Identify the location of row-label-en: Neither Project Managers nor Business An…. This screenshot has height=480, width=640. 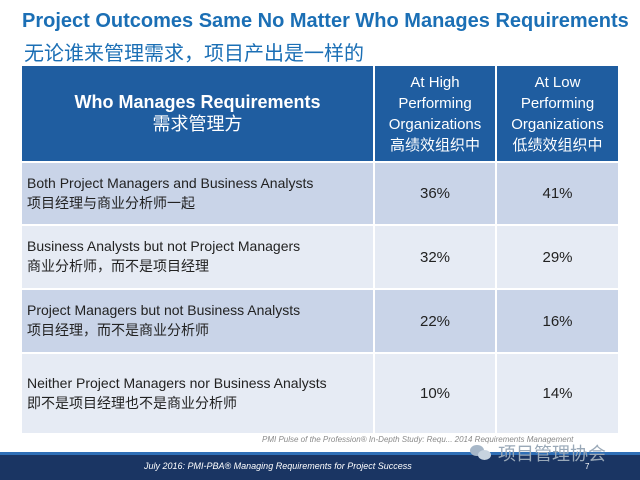
(177, 382).